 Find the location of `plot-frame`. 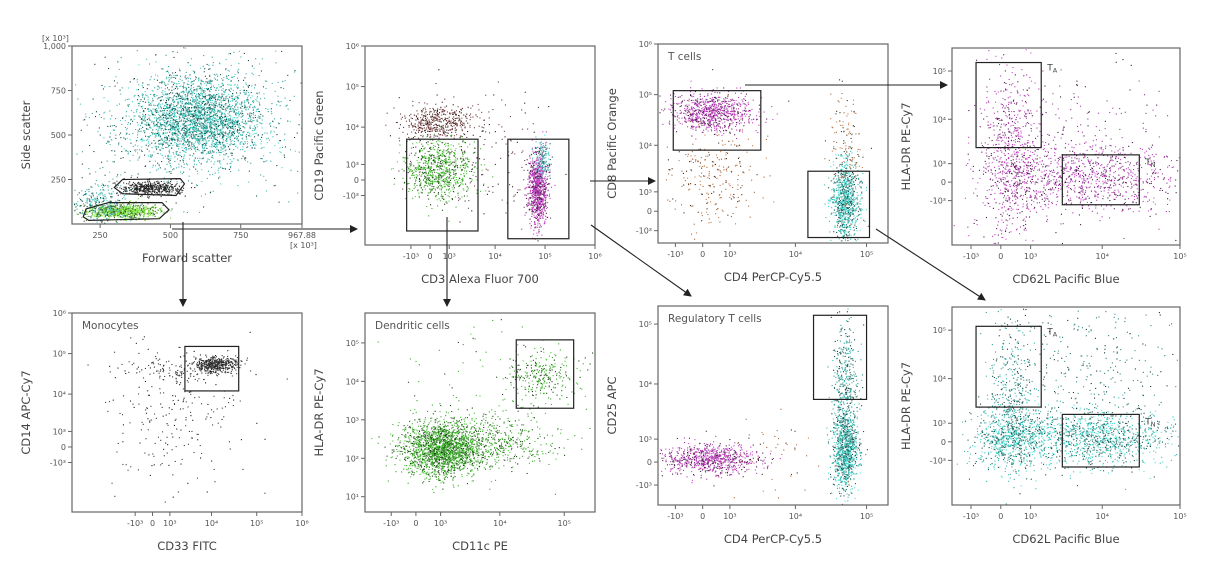

plot-frame is located at coordinates (187, 135).